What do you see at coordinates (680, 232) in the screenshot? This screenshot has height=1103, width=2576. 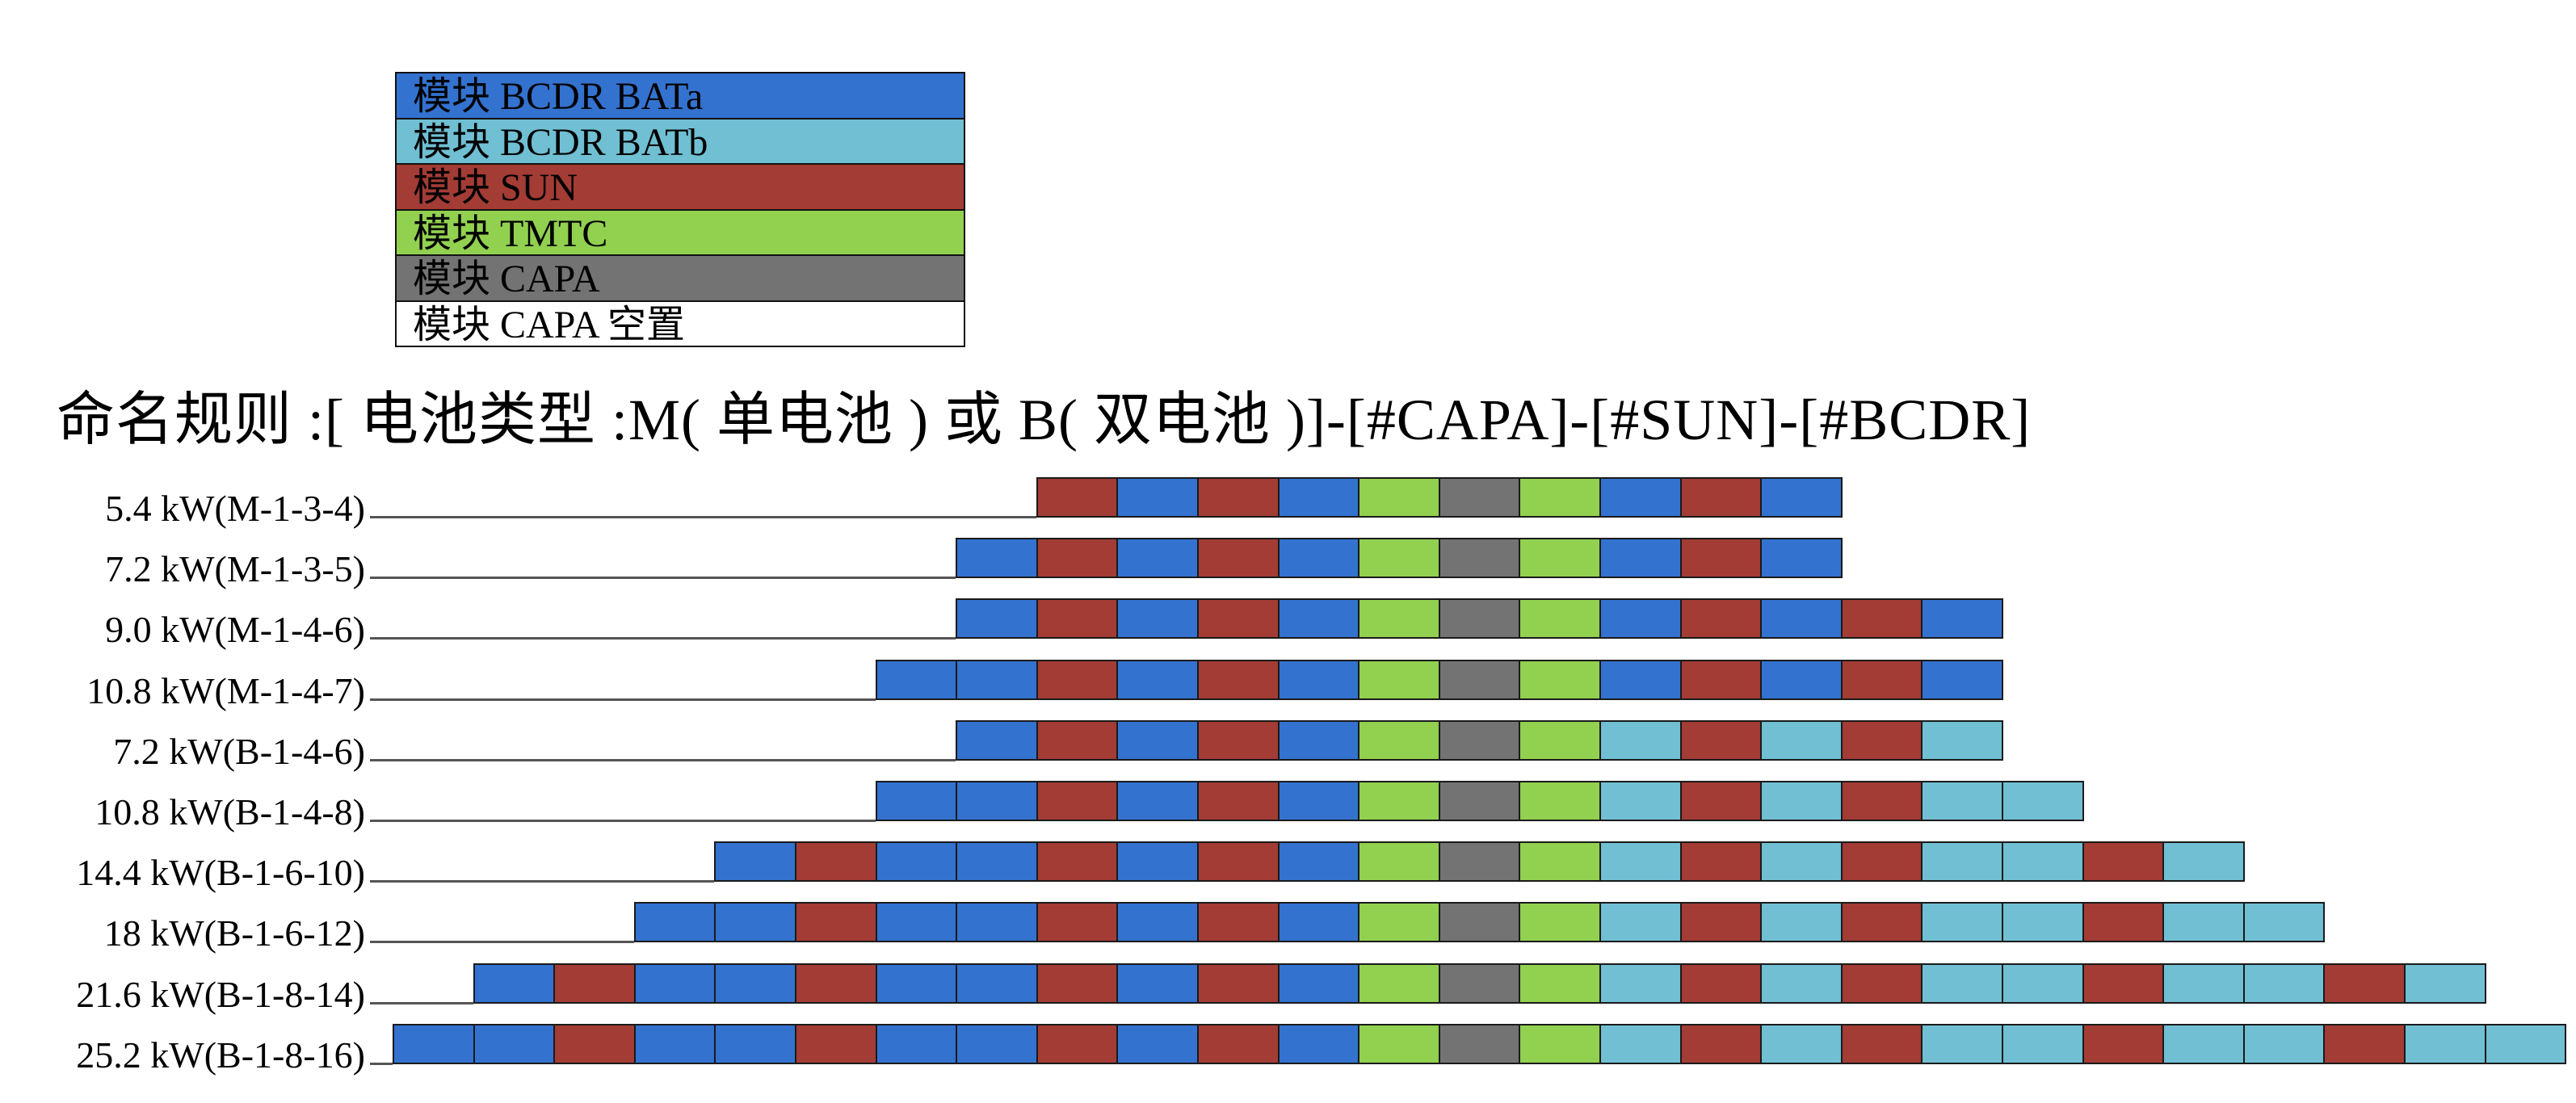 I see `legend-item-tmtc: 模块 TMTC` at bounding box center [680, 232].